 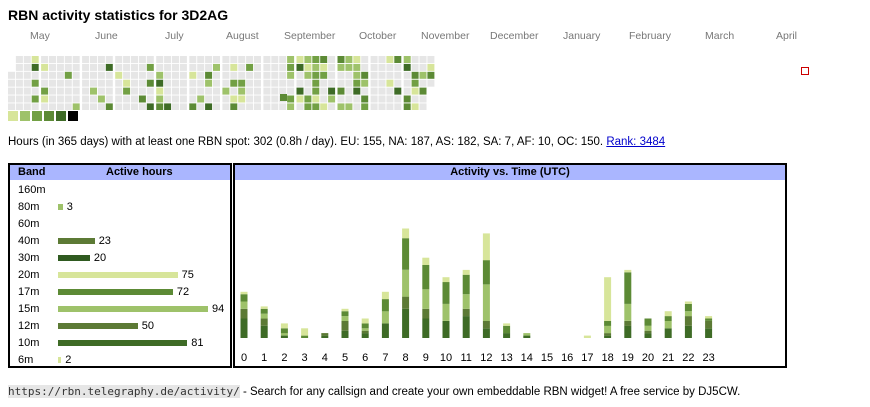 I want to click on calendar-today, so click(x=805, y=71).